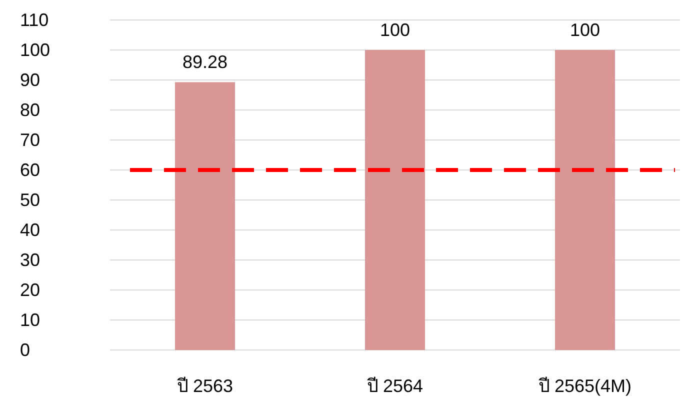 This screenshot has height=418, width=695. What do you see at coordinates (395, 386) in the screenshot?
I see `x-tick-label: ปี 2564` at bounding box center [395, 386].